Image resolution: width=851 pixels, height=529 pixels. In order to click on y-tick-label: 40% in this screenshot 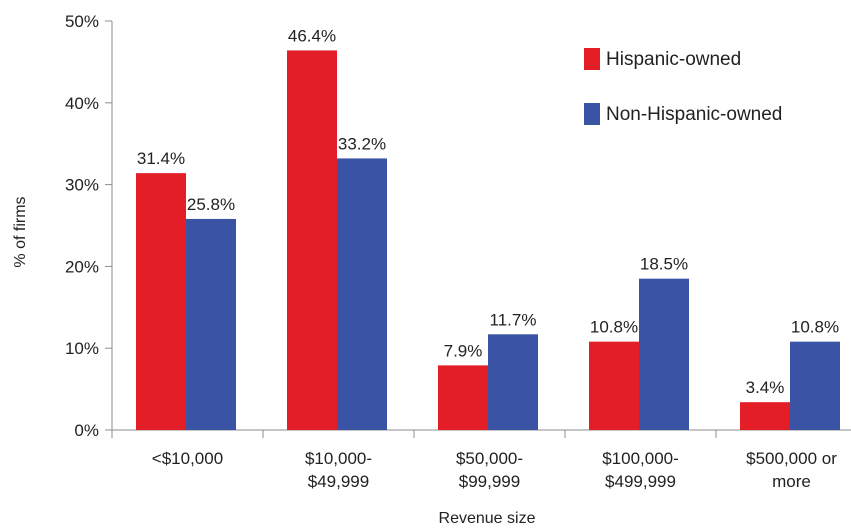, I will do `click(82, 103)`.